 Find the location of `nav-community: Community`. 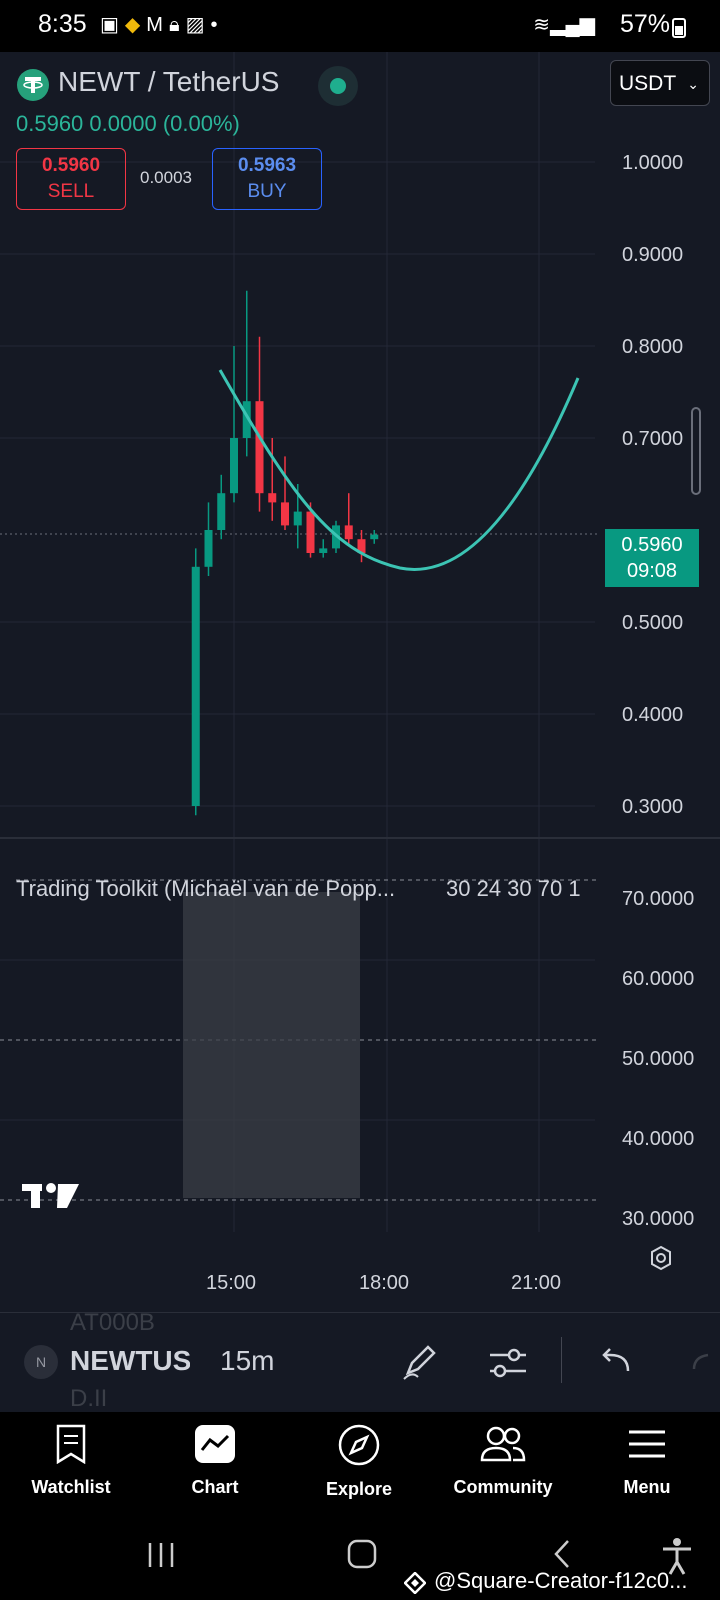

nav-community: Community is located at coordinates (503, 1461).